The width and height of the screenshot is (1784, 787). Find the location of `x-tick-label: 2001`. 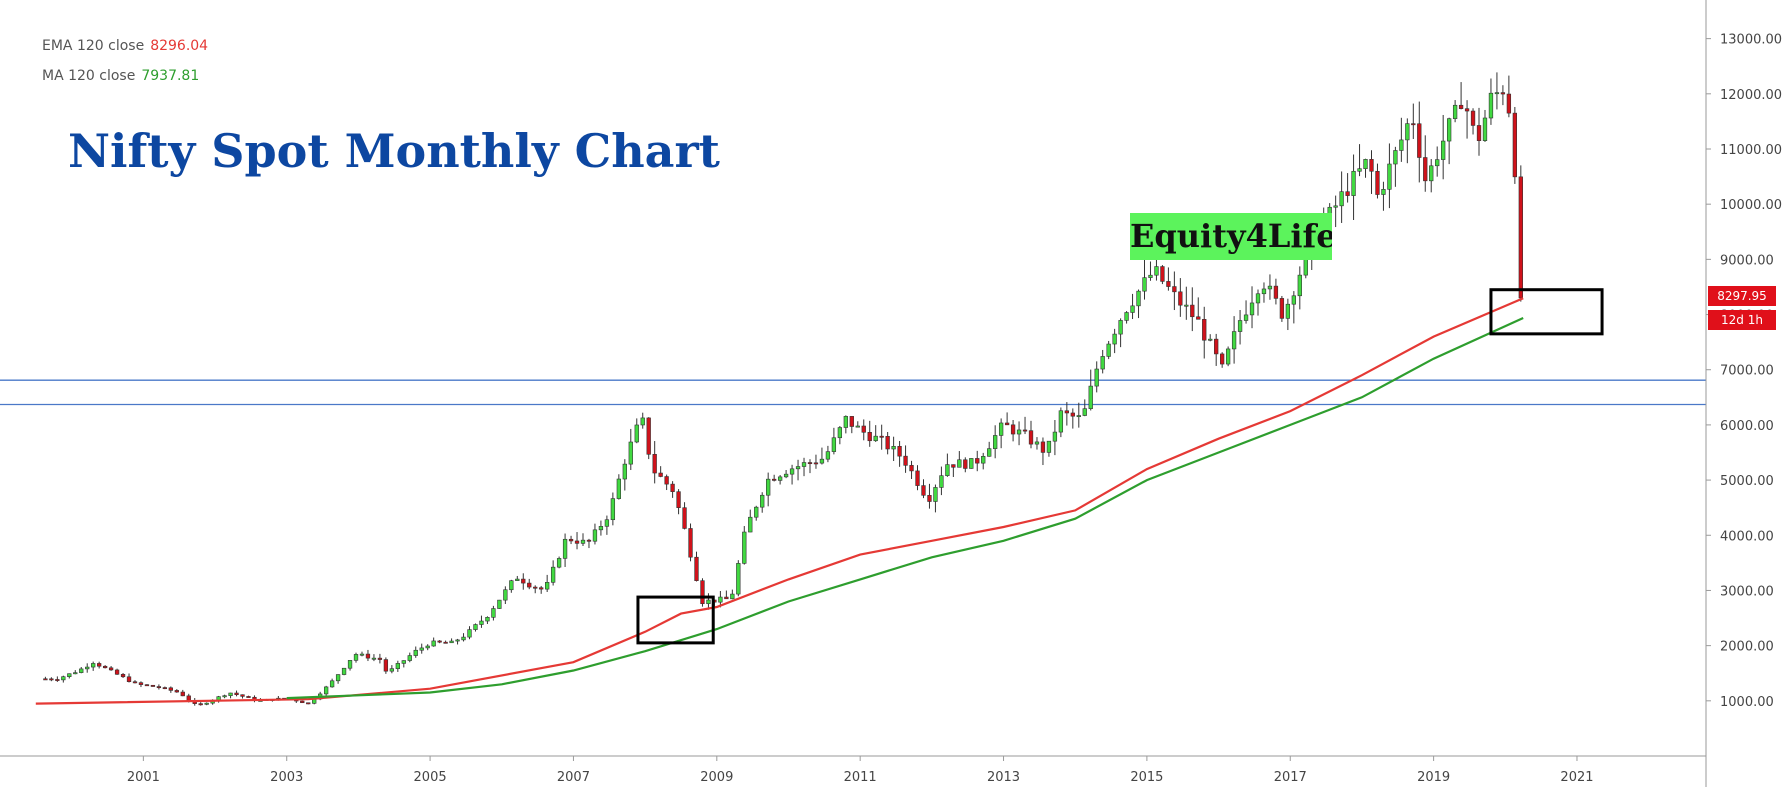

x-tick-label: 2001 is located at coordinates (143, 777).